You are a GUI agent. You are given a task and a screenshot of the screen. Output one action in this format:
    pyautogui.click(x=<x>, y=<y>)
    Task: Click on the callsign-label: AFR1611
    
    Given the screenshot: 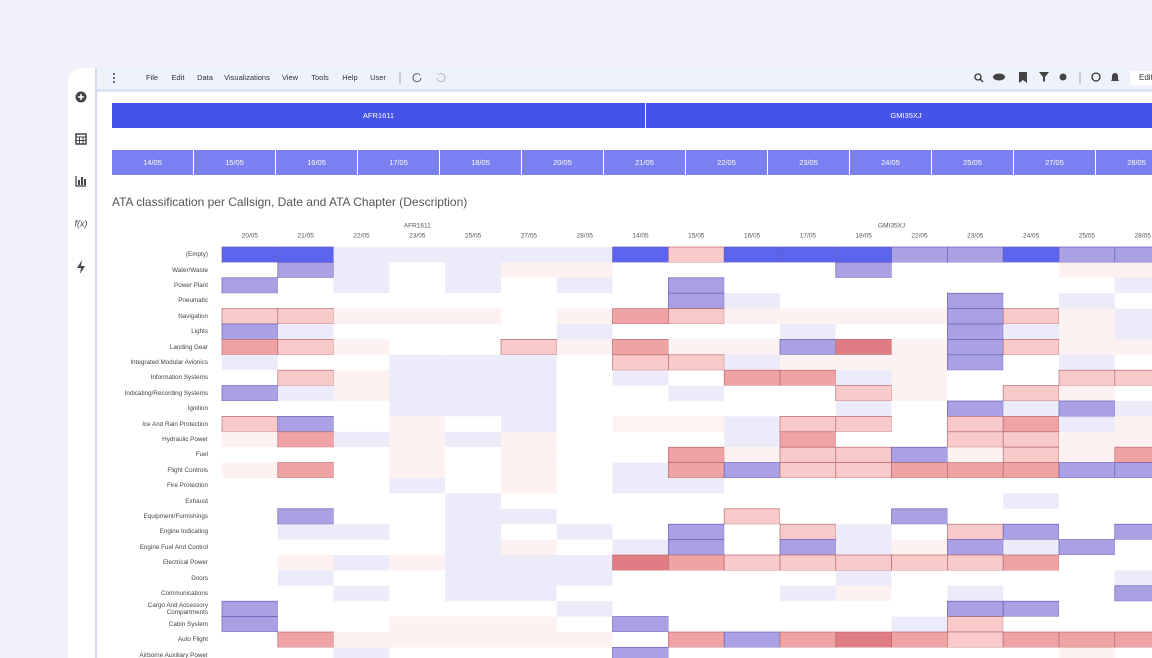 What is the action you would take?
    pyautogui.click(x=378, y=115)
    